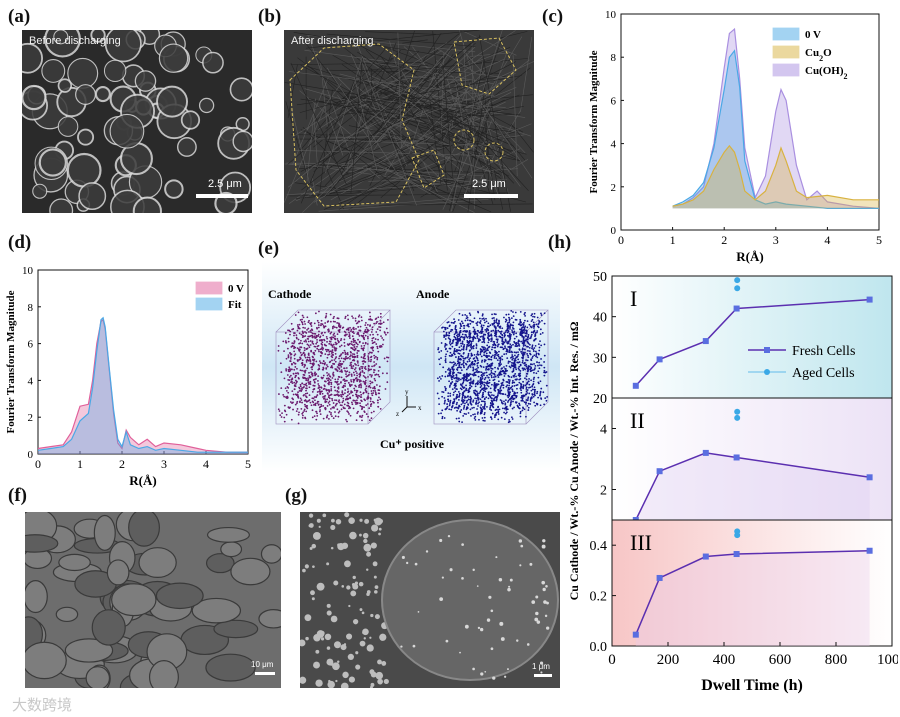  What do you see at coordinates (543, 675) in the screenshot?
I see `scale-bar-g` at bounding box center [543, 675].